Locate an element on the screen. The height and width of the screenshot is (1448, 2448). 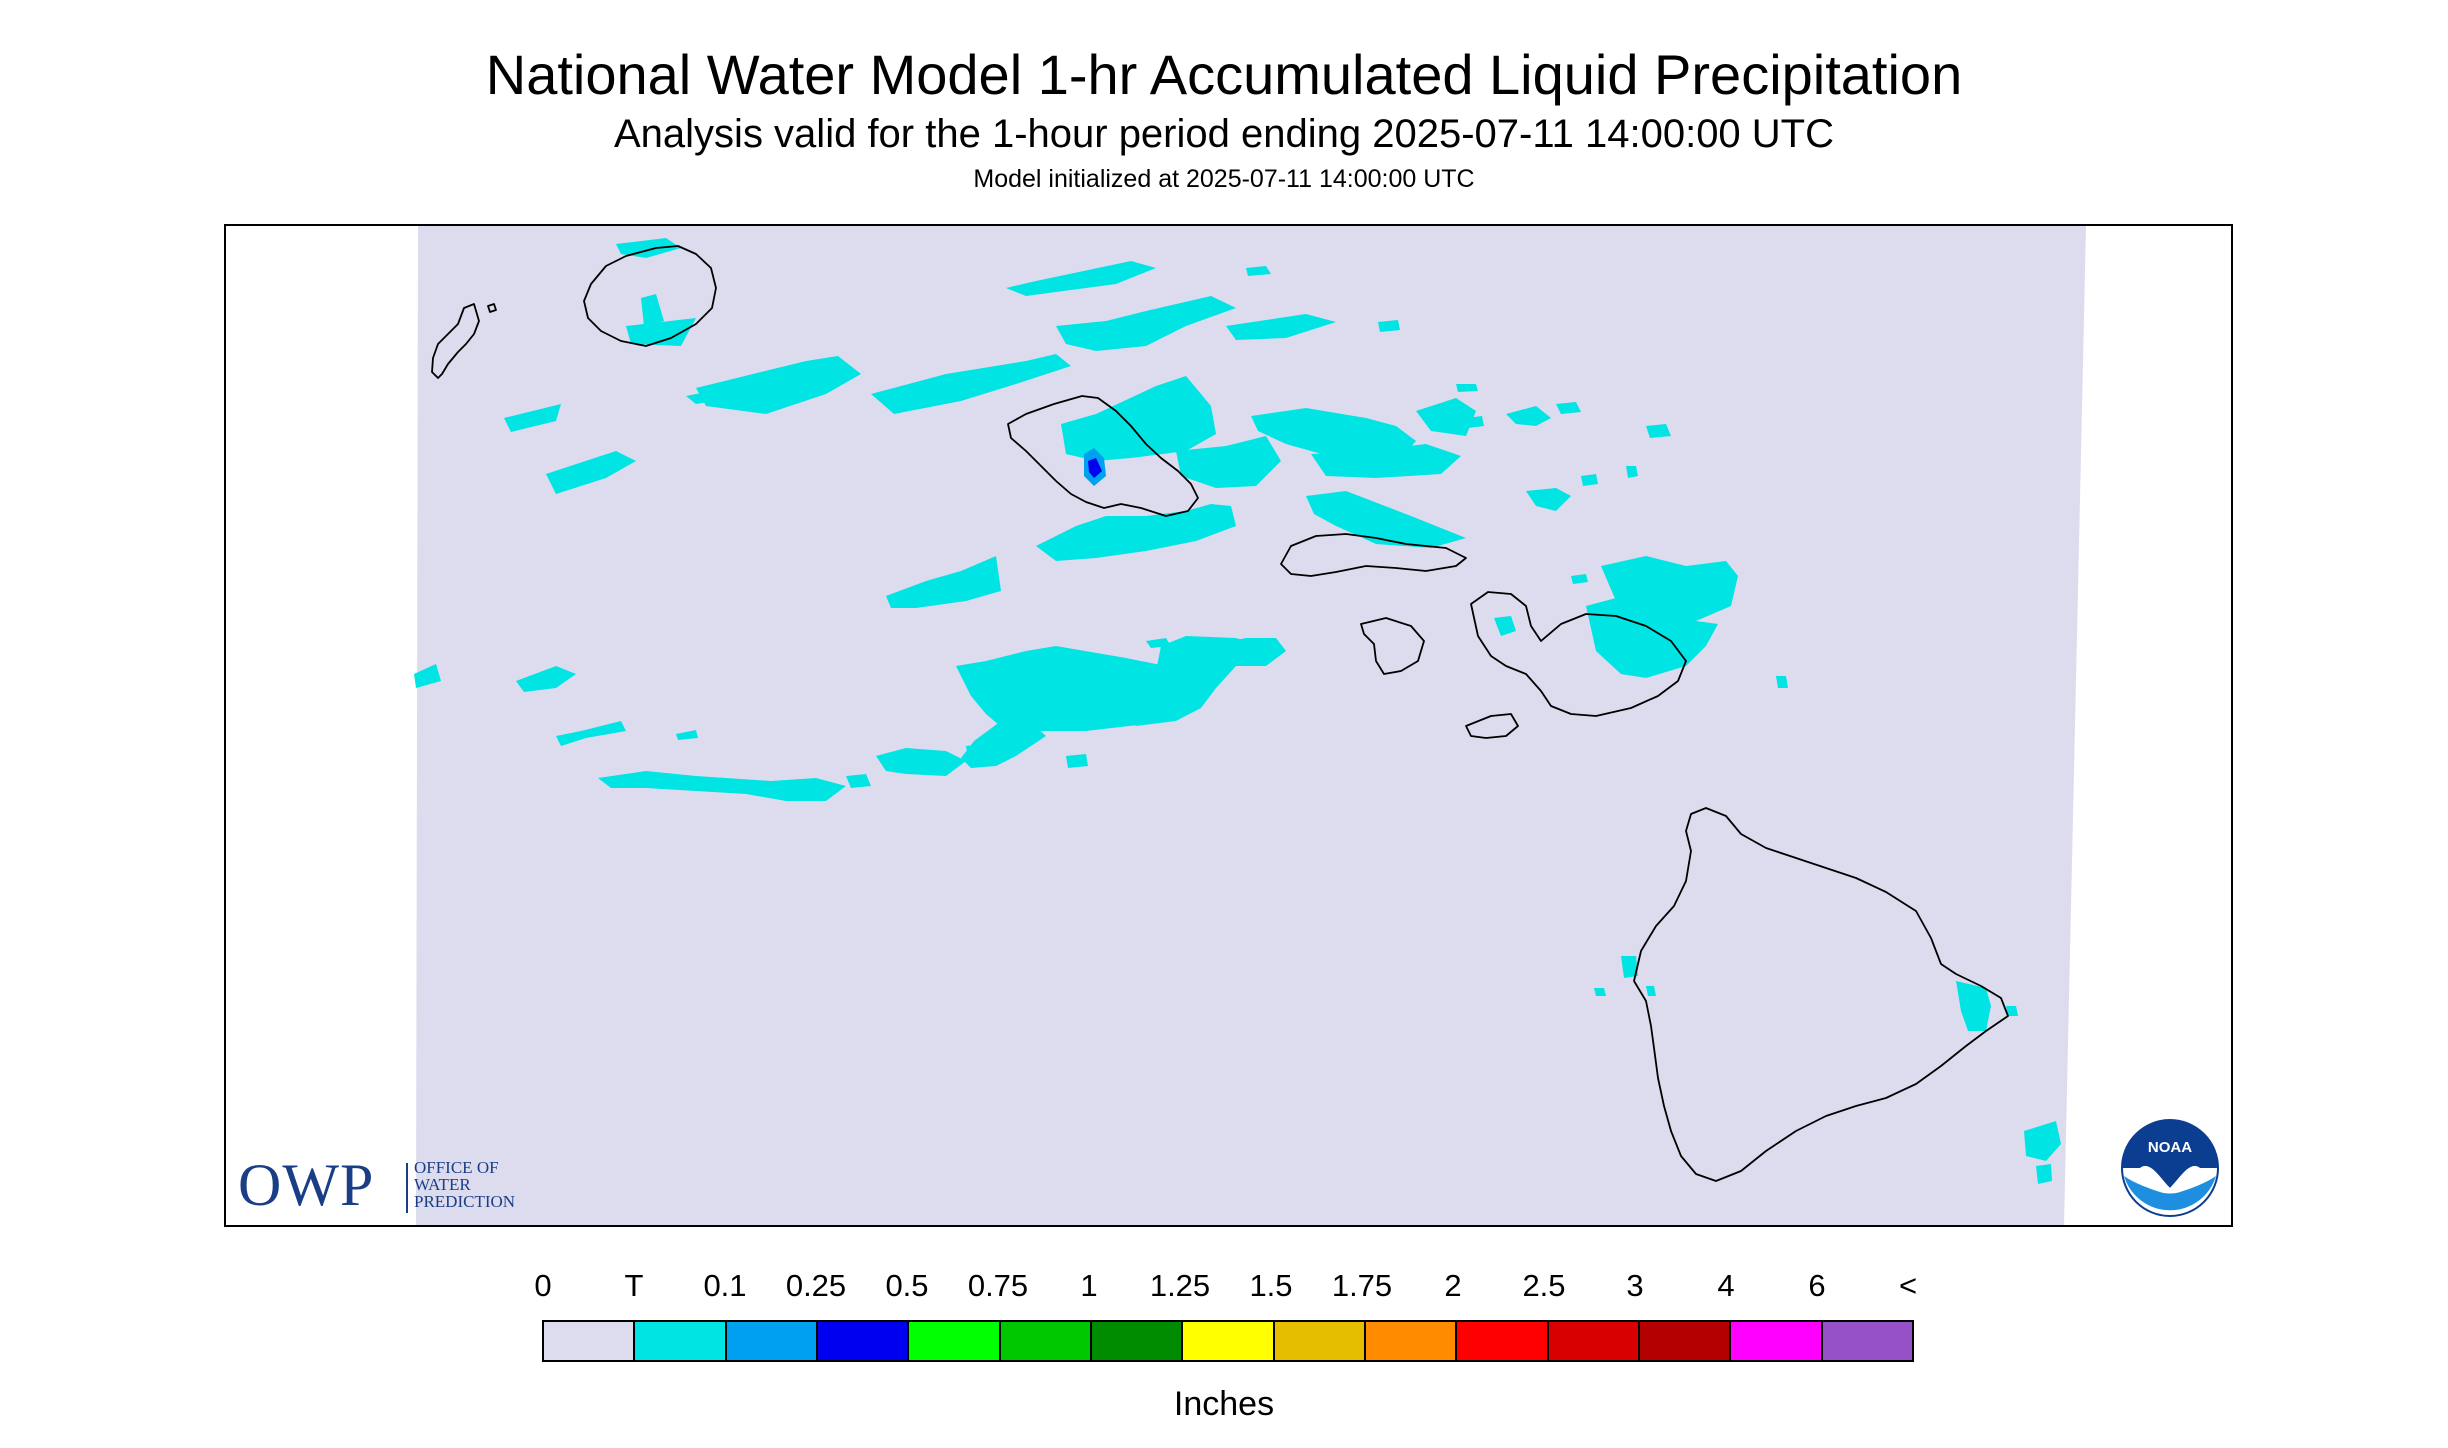
coastline-niihau is located at coordinates (455, 341).